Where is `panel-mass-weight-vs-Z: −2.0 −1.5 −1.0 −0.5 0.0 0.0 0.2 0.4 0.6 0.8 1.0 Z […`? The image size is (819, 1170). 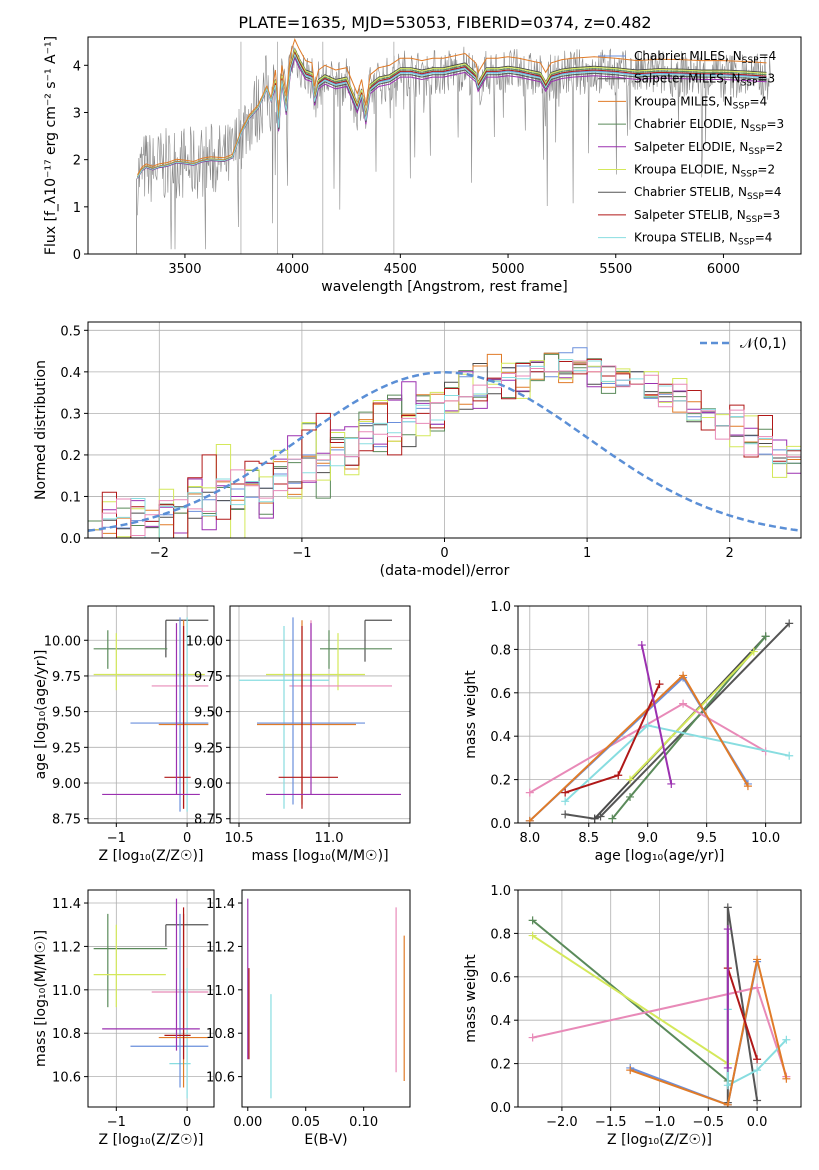
panel-mass-weight-vs-Z: −2.0 −1.5 −1.0 −0.5 0.0 0.0 0.2 0.4 0.6 0.8 1.0 Z [… is located at coordinates (632, 1016).